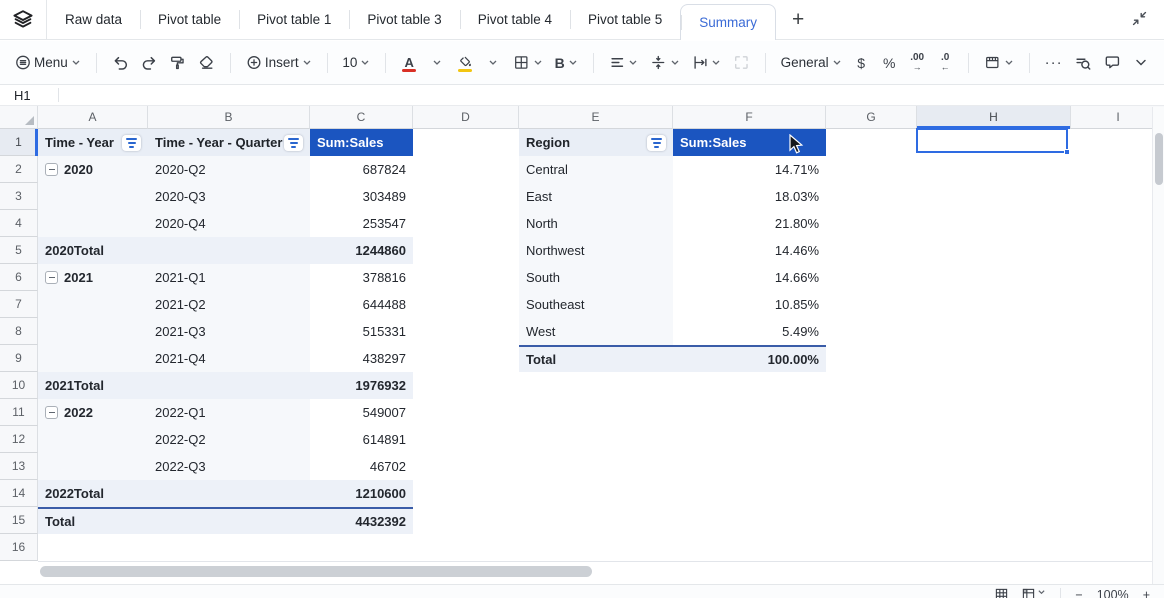  What do you see at coordinates (93, 305) in the screenshot?
I see `cell-A7` at bounding box center [93, 305].